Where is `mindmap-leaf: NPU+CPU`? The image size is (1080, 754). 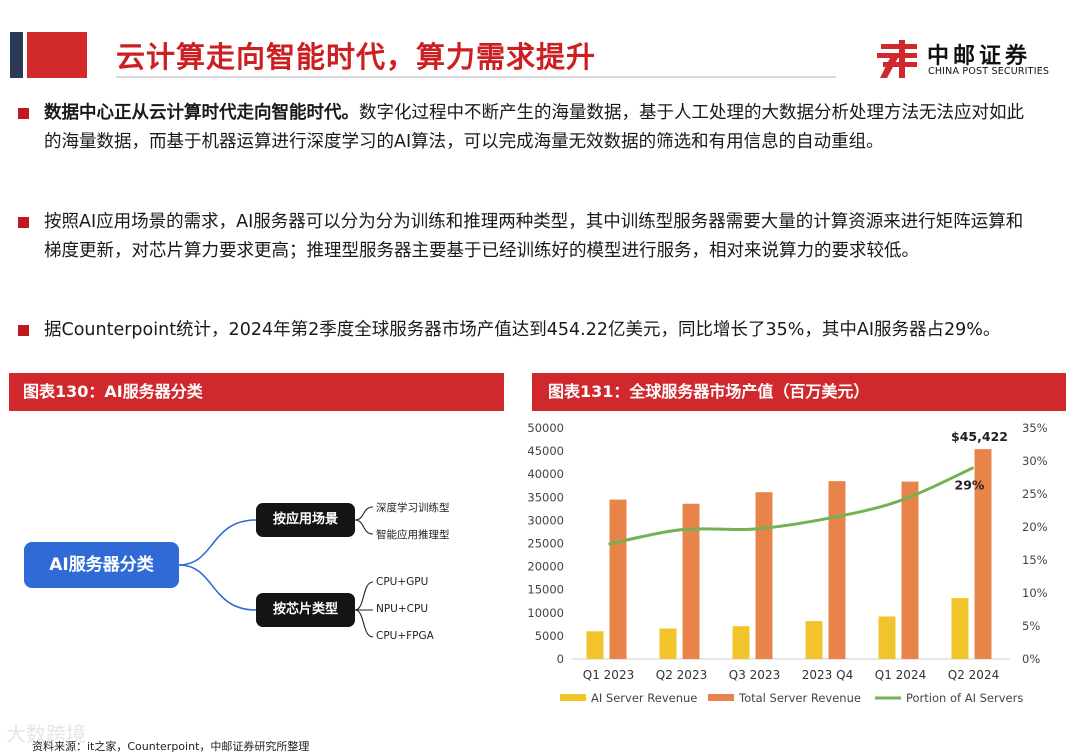
mindmap-leaf: NPU+CPU is located at coordinates (402, 609).